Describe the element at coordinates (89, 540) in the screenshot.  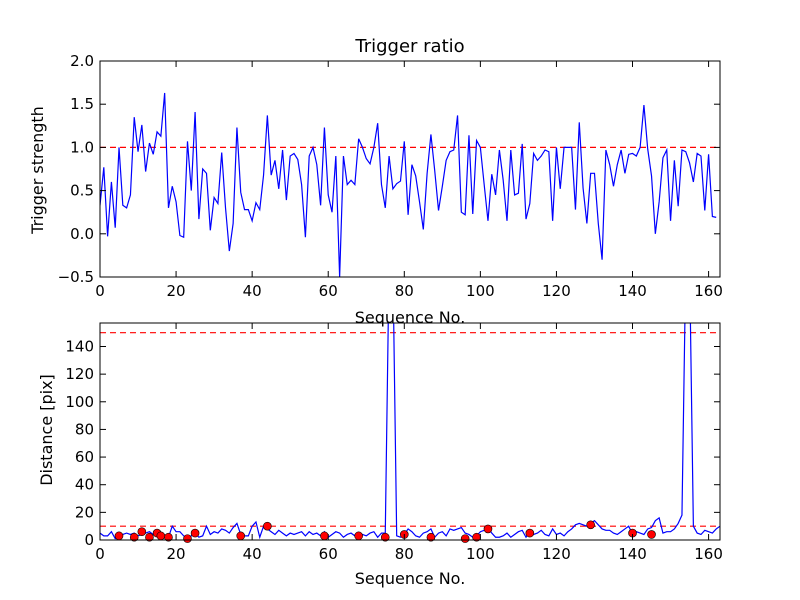
I see `y-tick-label: 0` at that location.